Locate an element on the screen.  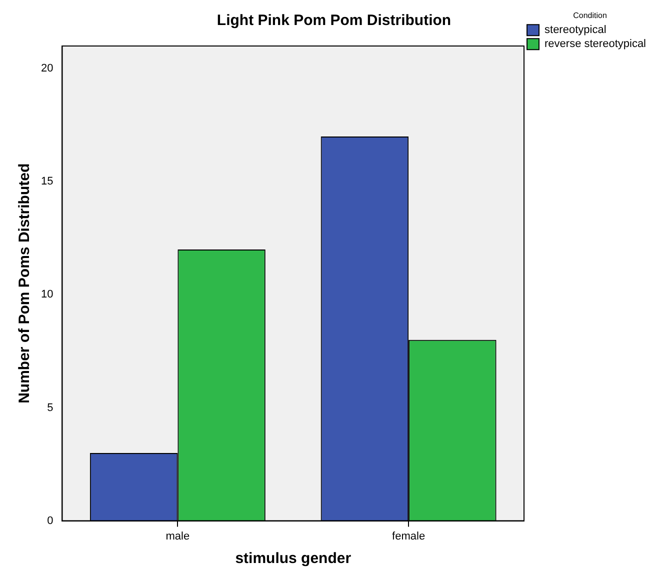
y-tick-label: 20 is located at coordinates (47, 68).